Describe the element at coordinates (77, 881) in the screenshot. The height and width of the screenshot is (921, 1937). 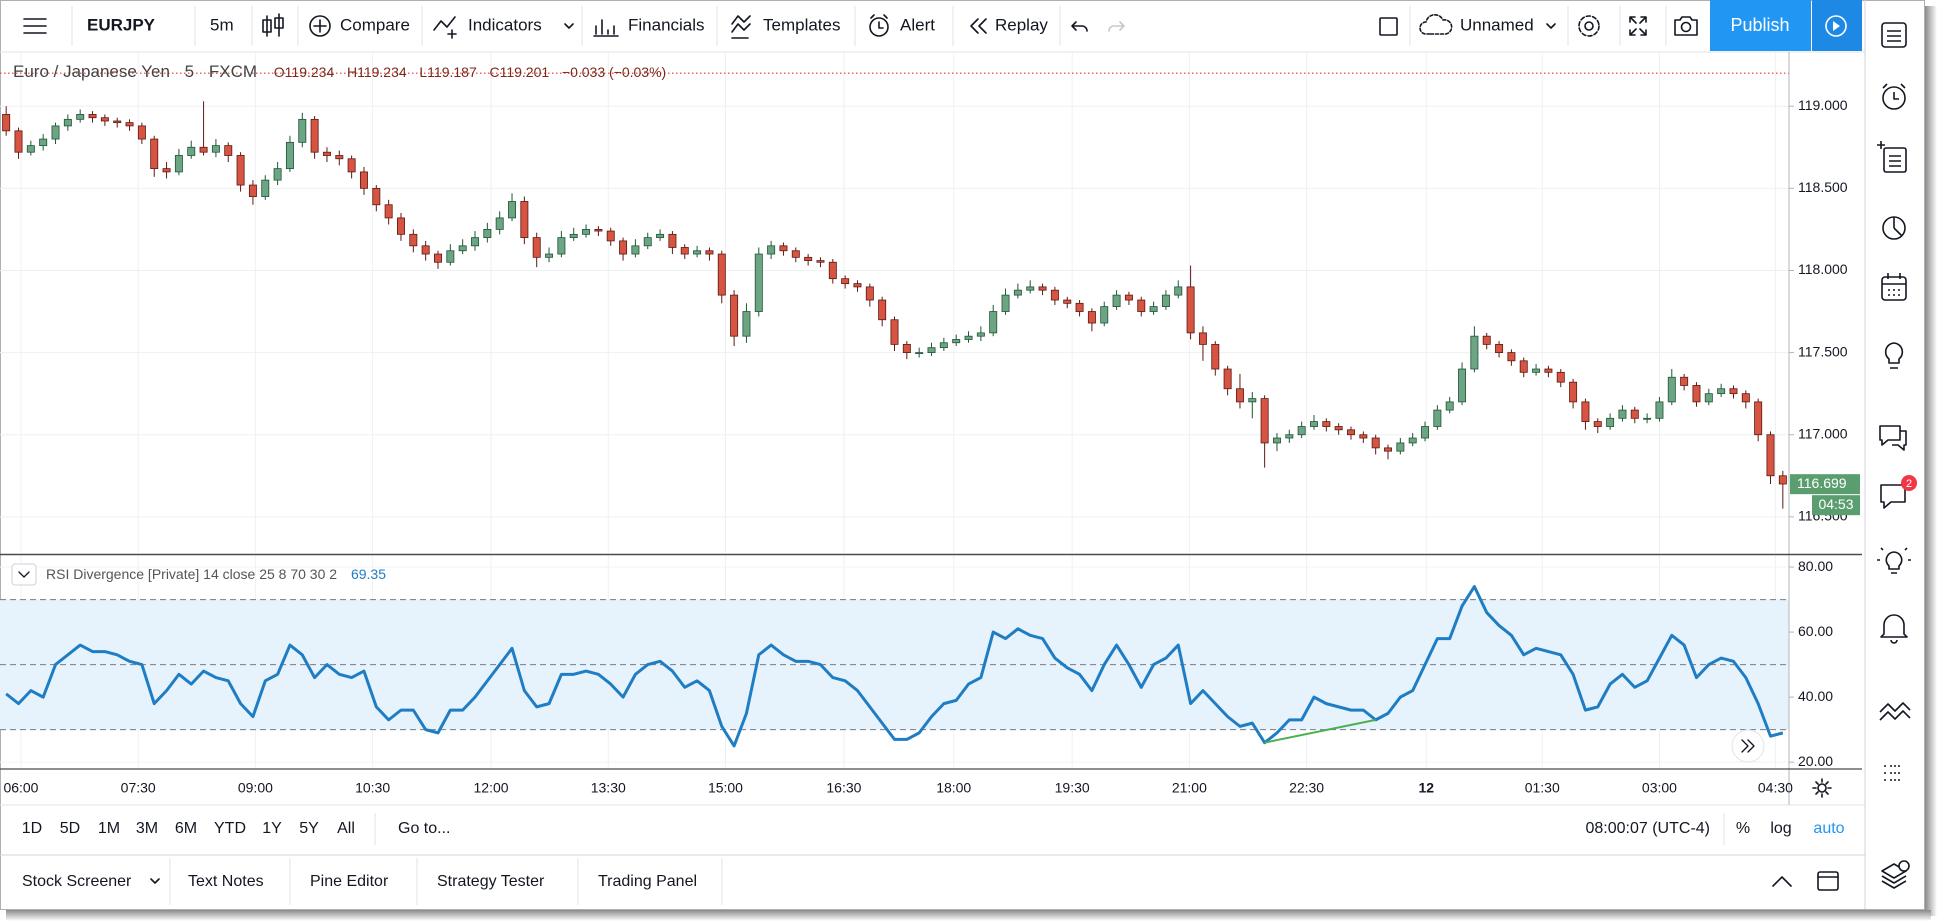
I see `panel-tab: Stock Screener` at that location.